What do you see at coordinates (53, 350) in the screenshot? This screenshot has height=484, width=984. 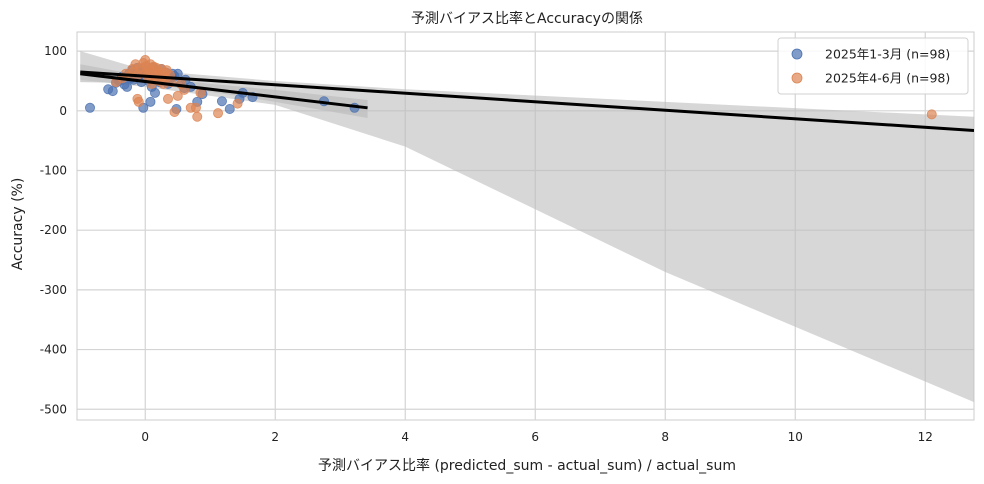 I see `y-tick-label: -400` at bounding box center [53, 350].